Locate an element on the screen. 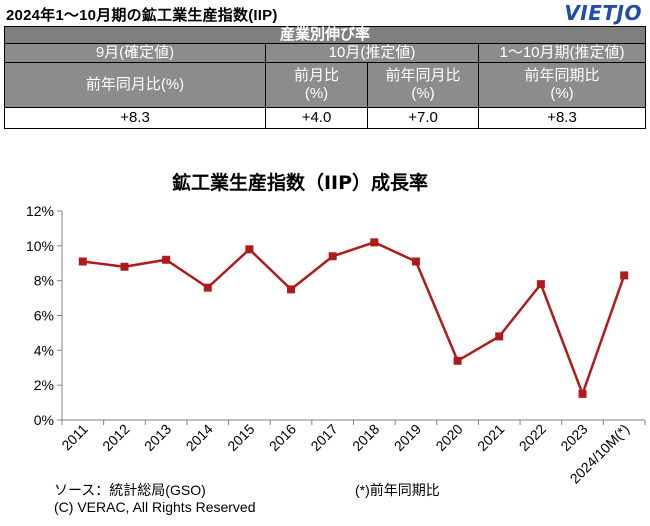  x-tick-label: 2020 is located at coordinates (448, 437).